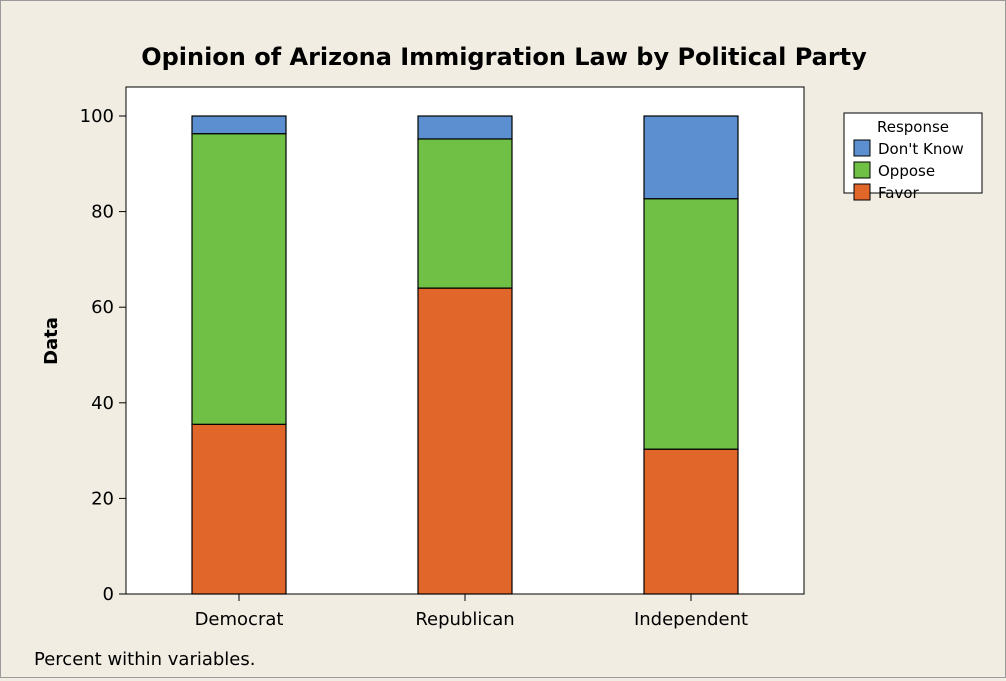 Image resolution: width=1006 pixels, height=681 pixels. Describe the element at coordinates (239, 619) in the screenshot. I see `x-tick-label: Democrat` at that location.